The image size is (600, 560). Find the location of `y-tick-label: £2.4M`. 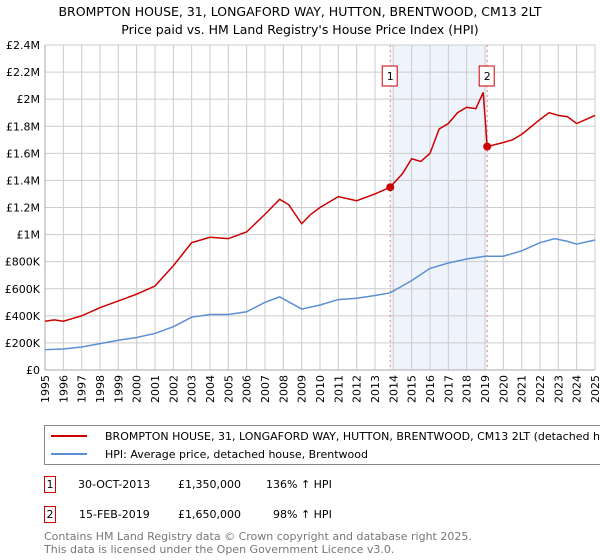

y-tick-label: £2.4M is located at coordinates (23, 45).